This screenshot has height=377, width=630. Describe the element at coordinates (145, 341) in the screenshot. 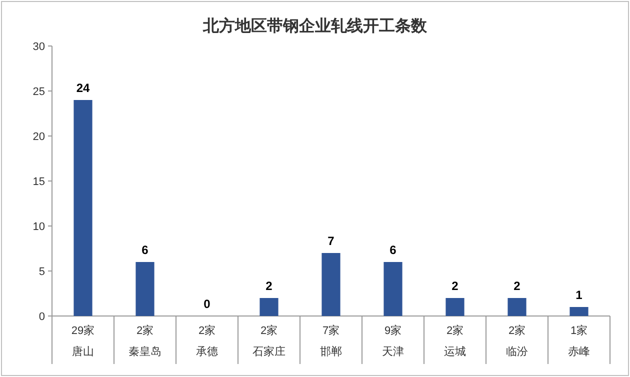

I see `x-tick-label: 2家秦皇岛` at that location.